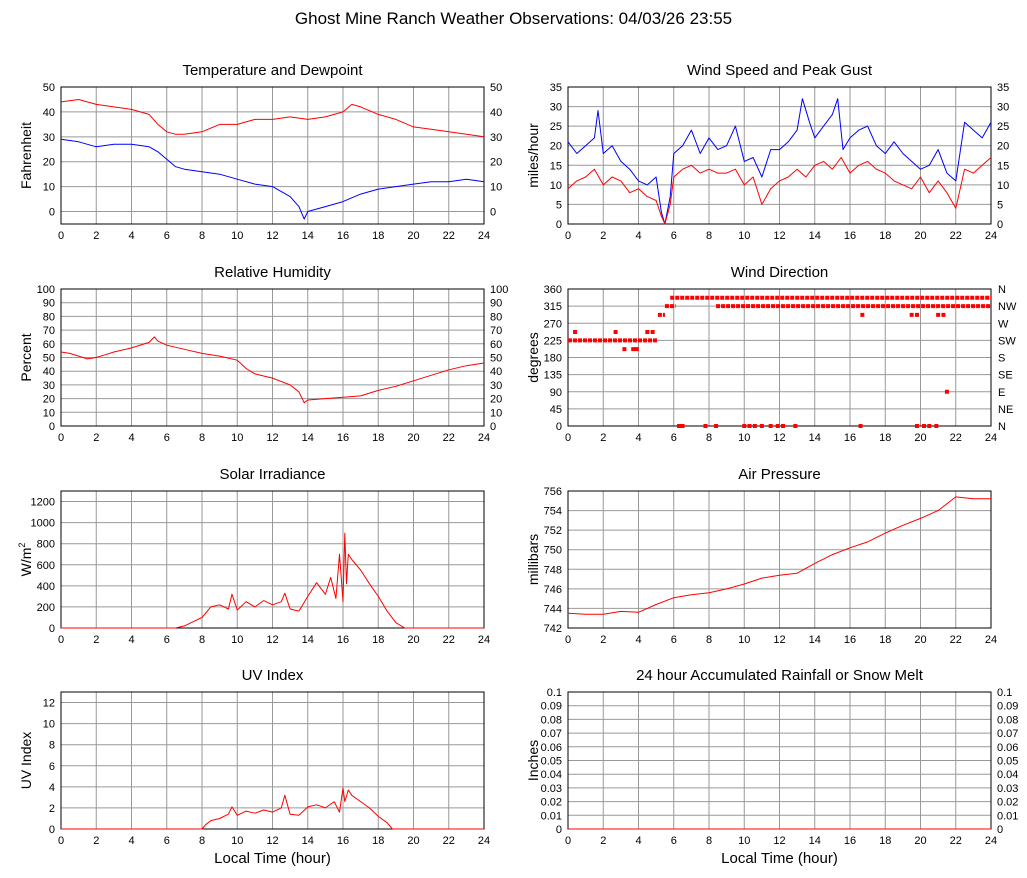 This screenshot has width=1027, height=878. I want to click on x-tick-label: 14, so click(308, 236).